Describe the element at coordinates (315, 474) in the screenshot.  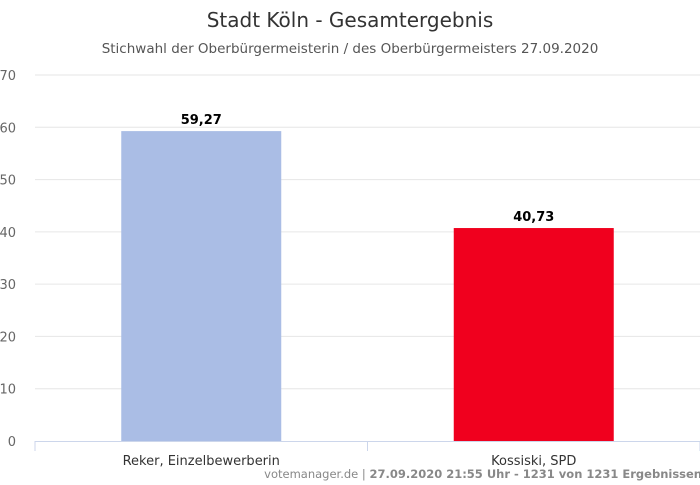
I see `credit-source: votemanager.de |` at that location.